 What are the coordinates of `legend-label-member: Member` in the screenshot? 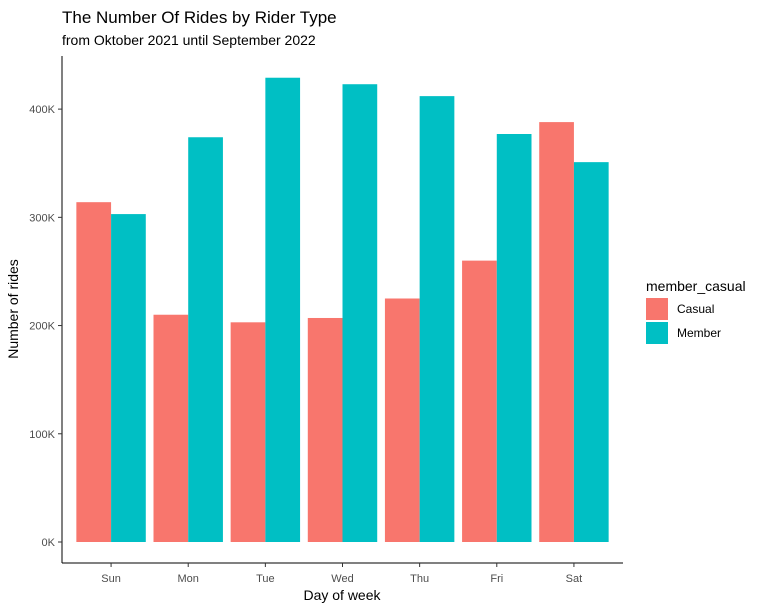 It's located at (699, 333).